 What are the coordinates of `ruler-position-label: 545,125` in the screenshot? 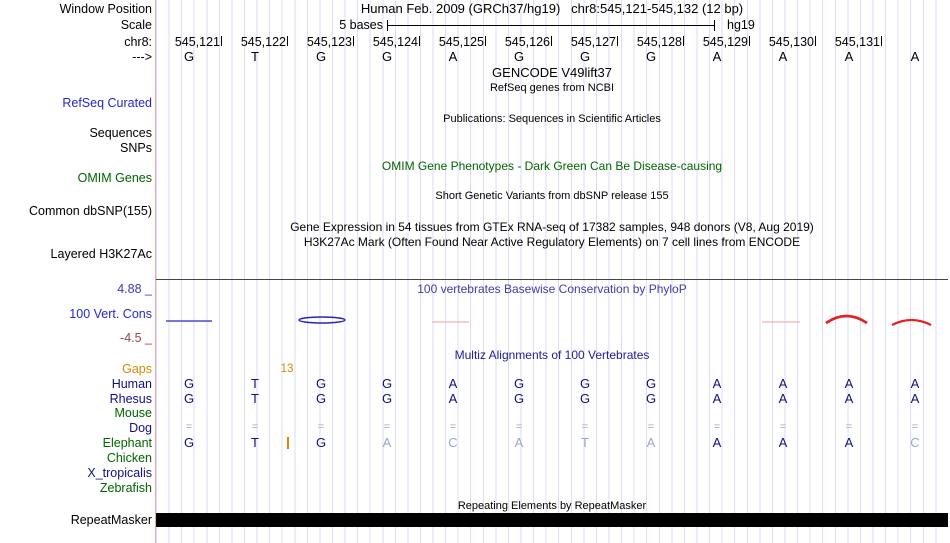 It's located at (461, 42).